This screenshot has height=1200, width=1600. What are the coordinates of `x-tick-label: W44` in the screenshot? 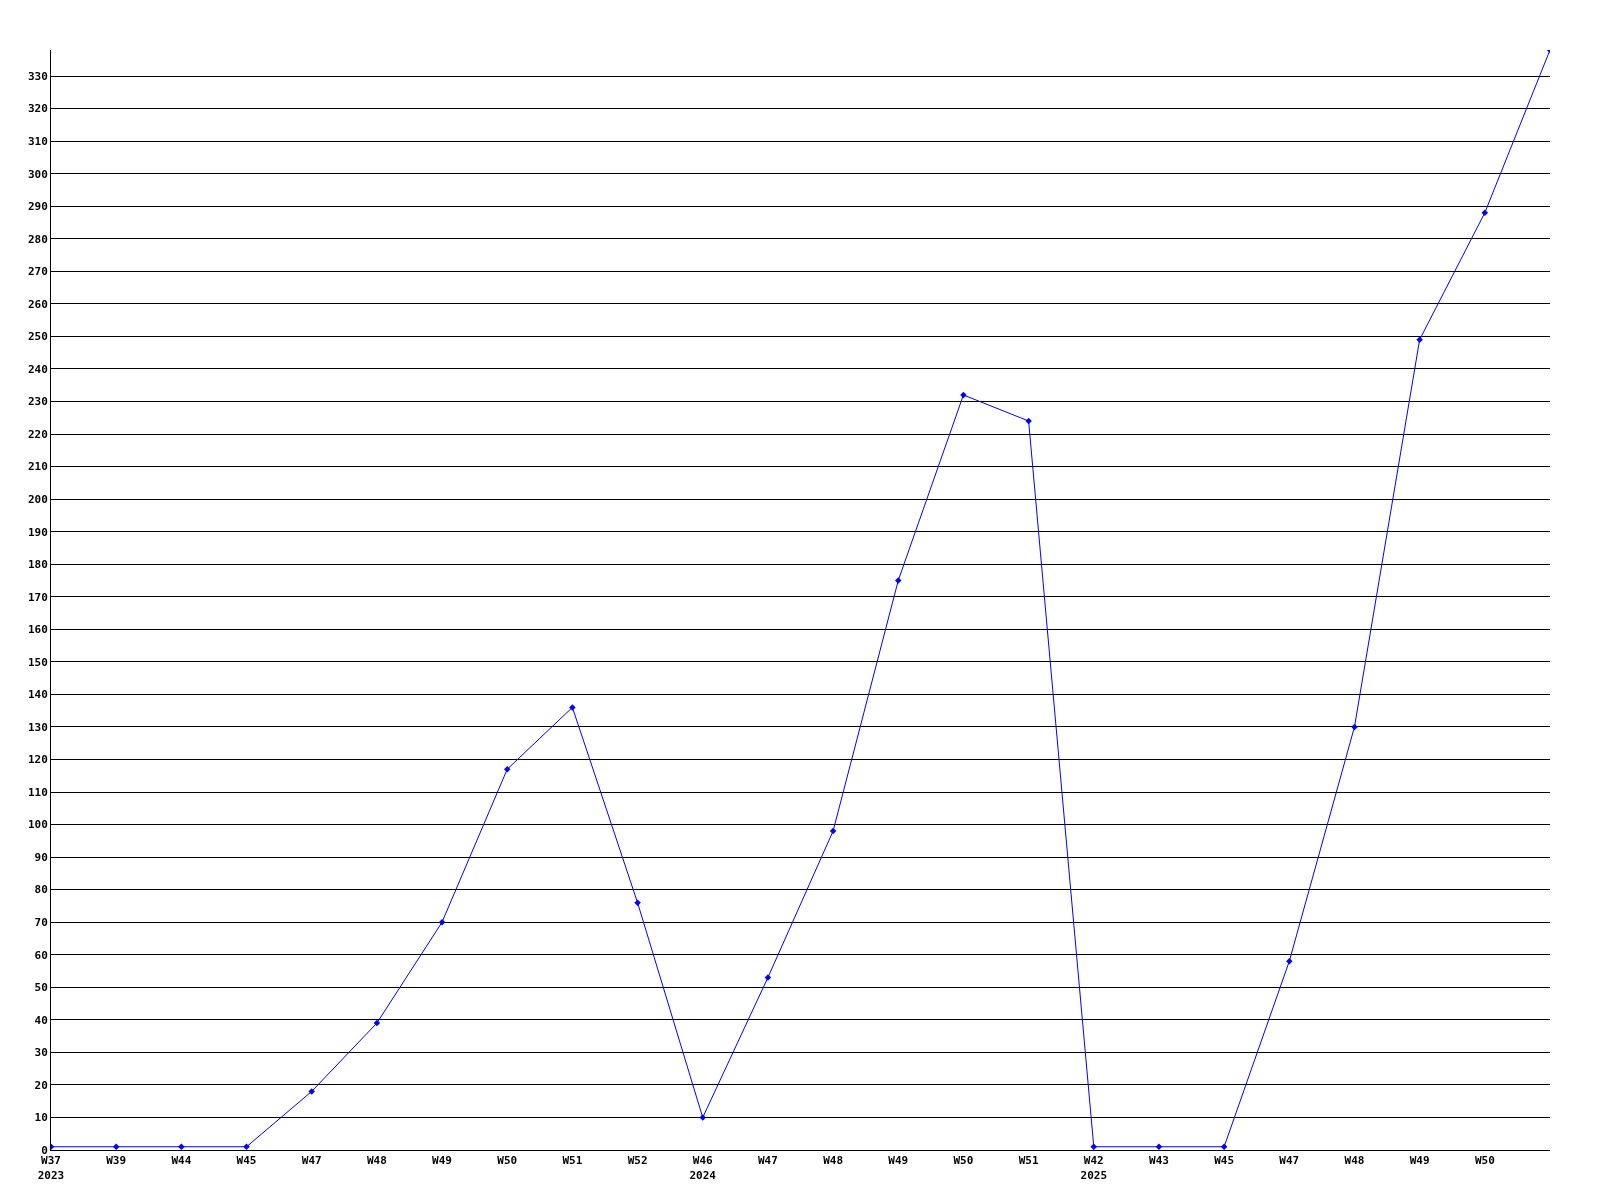 It's located at (181, 1161).